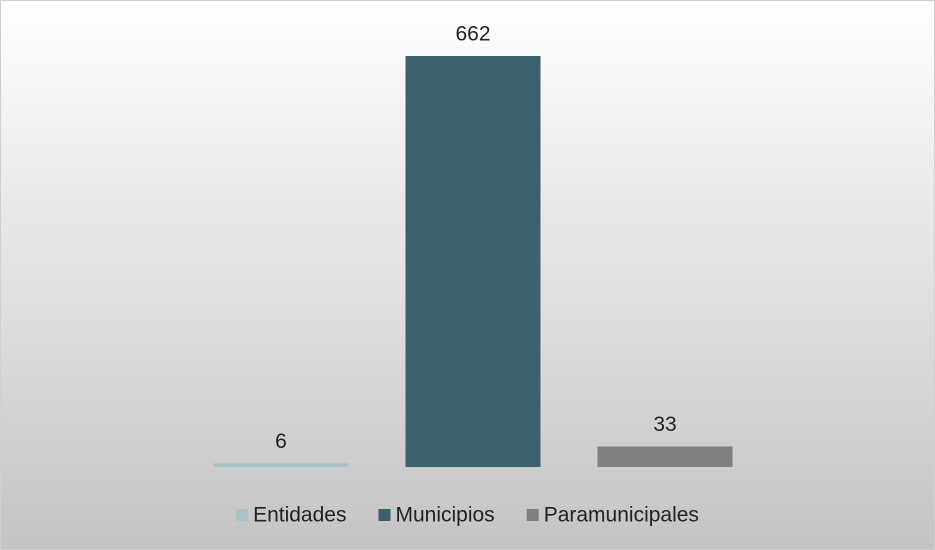 The height and width of the screenshot is (550, 935). I want to click on legend-label: Entidades, so click(299, 515).